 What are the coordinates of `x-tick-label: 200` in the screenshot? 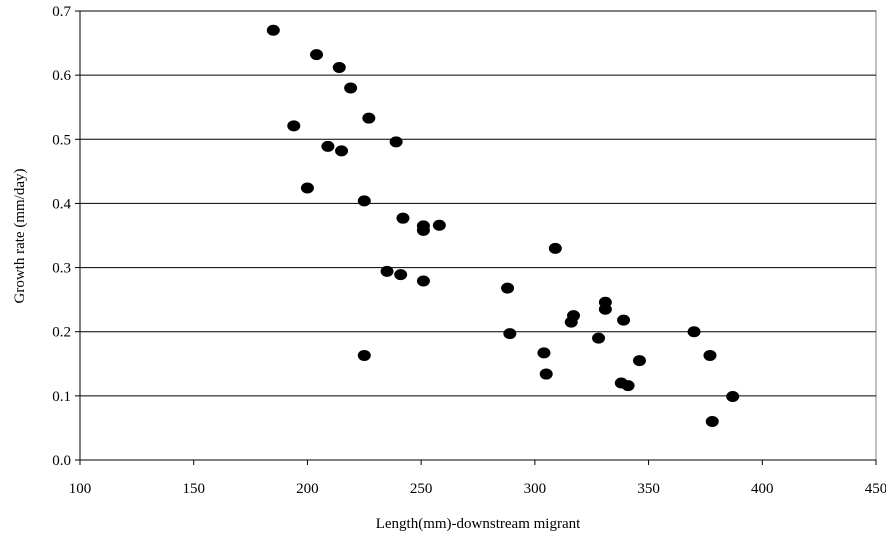 It's located at (307, 489).